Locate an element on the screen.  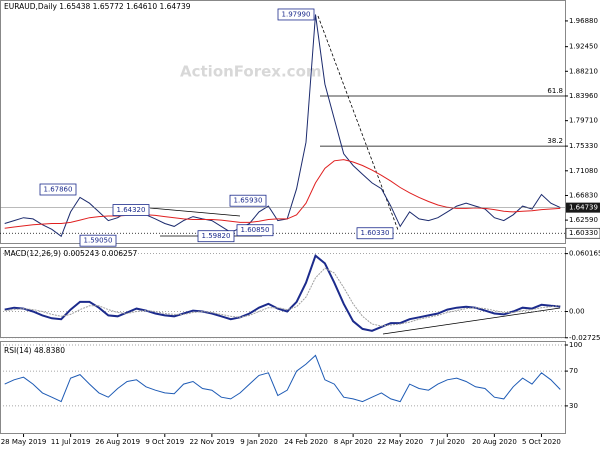
annotation-label: 1.64320 is located at coordinates (131, 210).